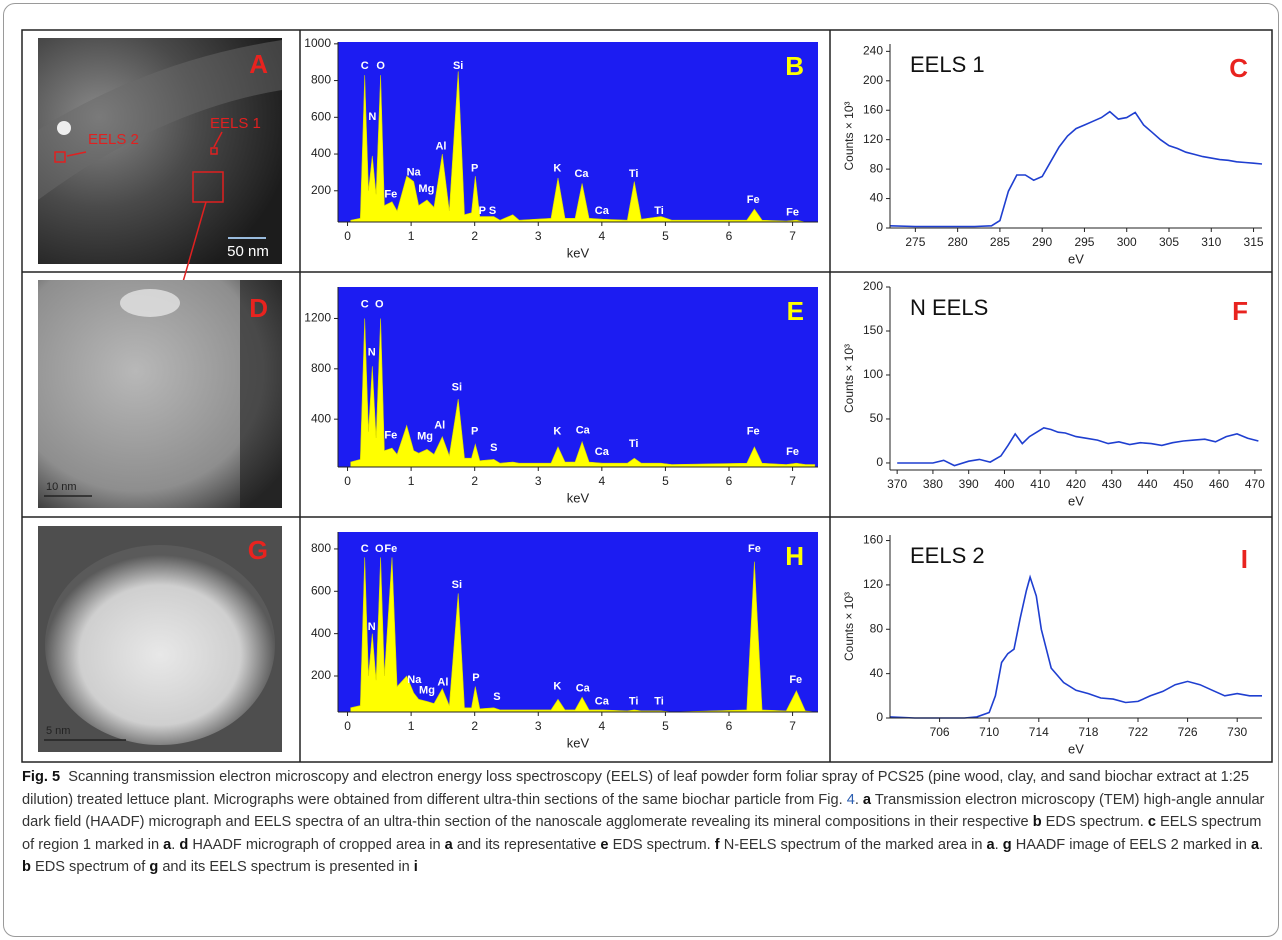 This screenshot has height=940, width=1282. Describe the element at coordinates (1211, 242) in the screenshot. I see `x-tick-label: 310` at that location.